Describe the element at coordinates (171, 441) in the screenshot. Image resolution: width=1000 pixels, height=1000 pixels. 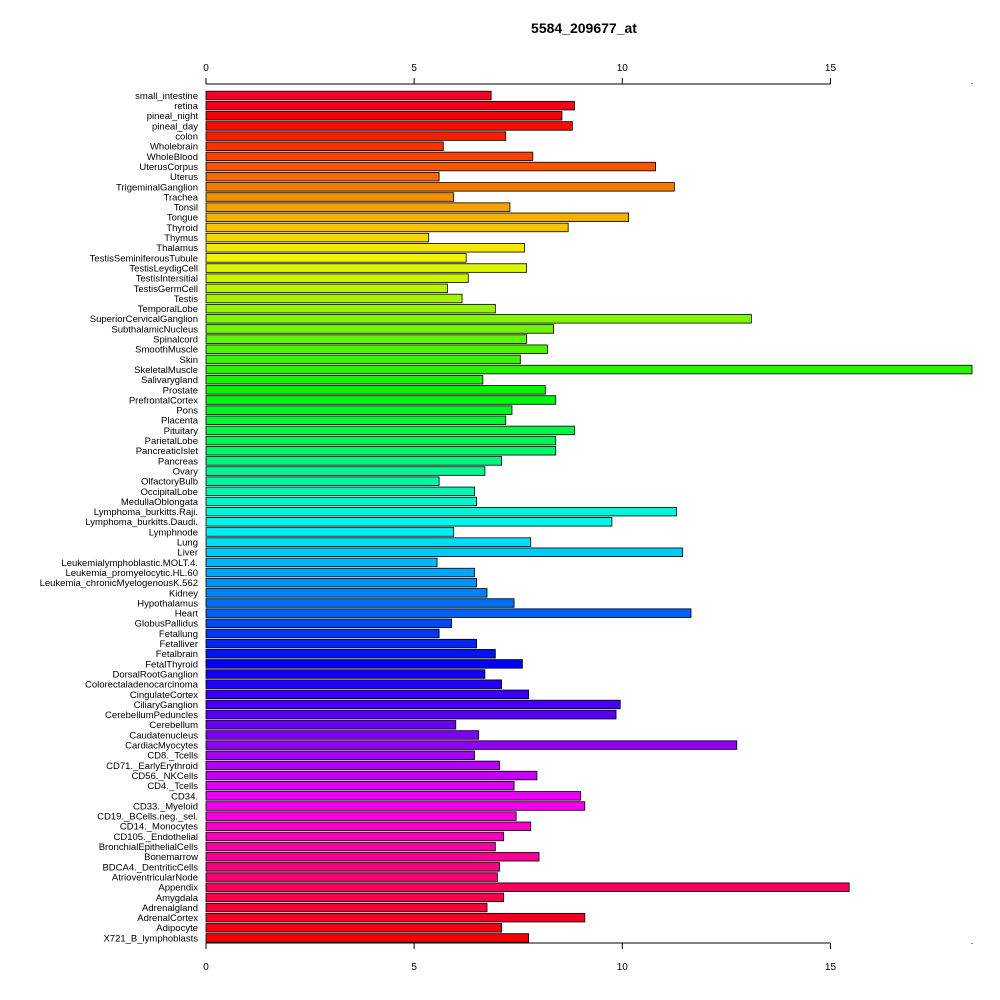
I see `category-label: ParietalLobe` at that location.